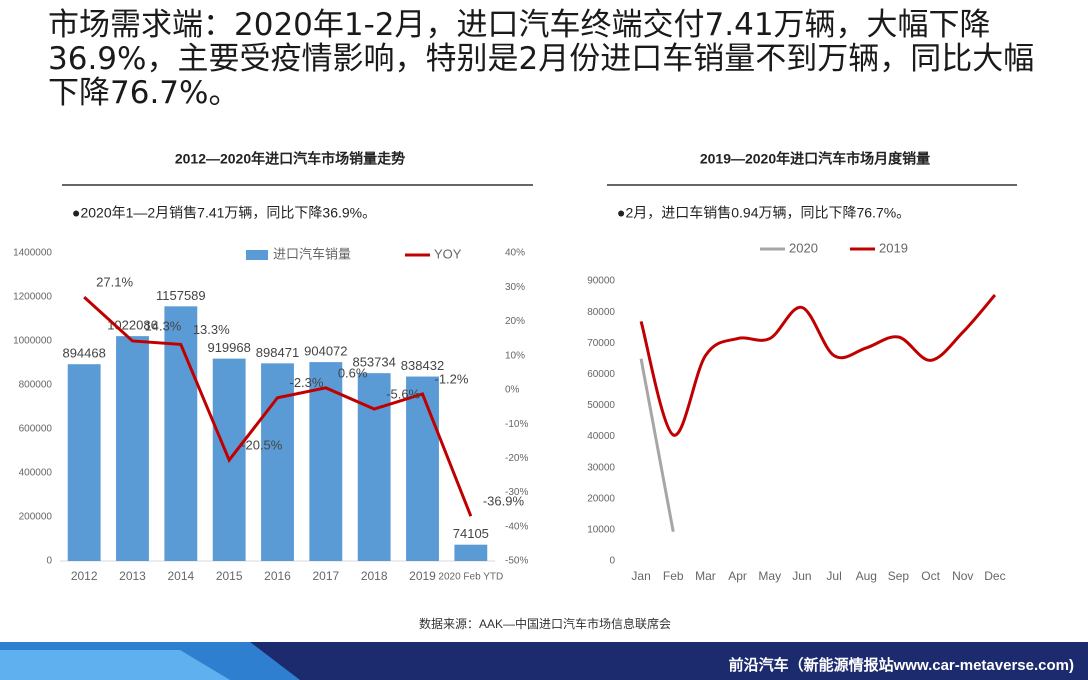 The height and width of the screenshot is (680, 1088). Describe the element at coordinates (737, 576) in the screenshot. I see `x-tick-label: Apr` at that location.